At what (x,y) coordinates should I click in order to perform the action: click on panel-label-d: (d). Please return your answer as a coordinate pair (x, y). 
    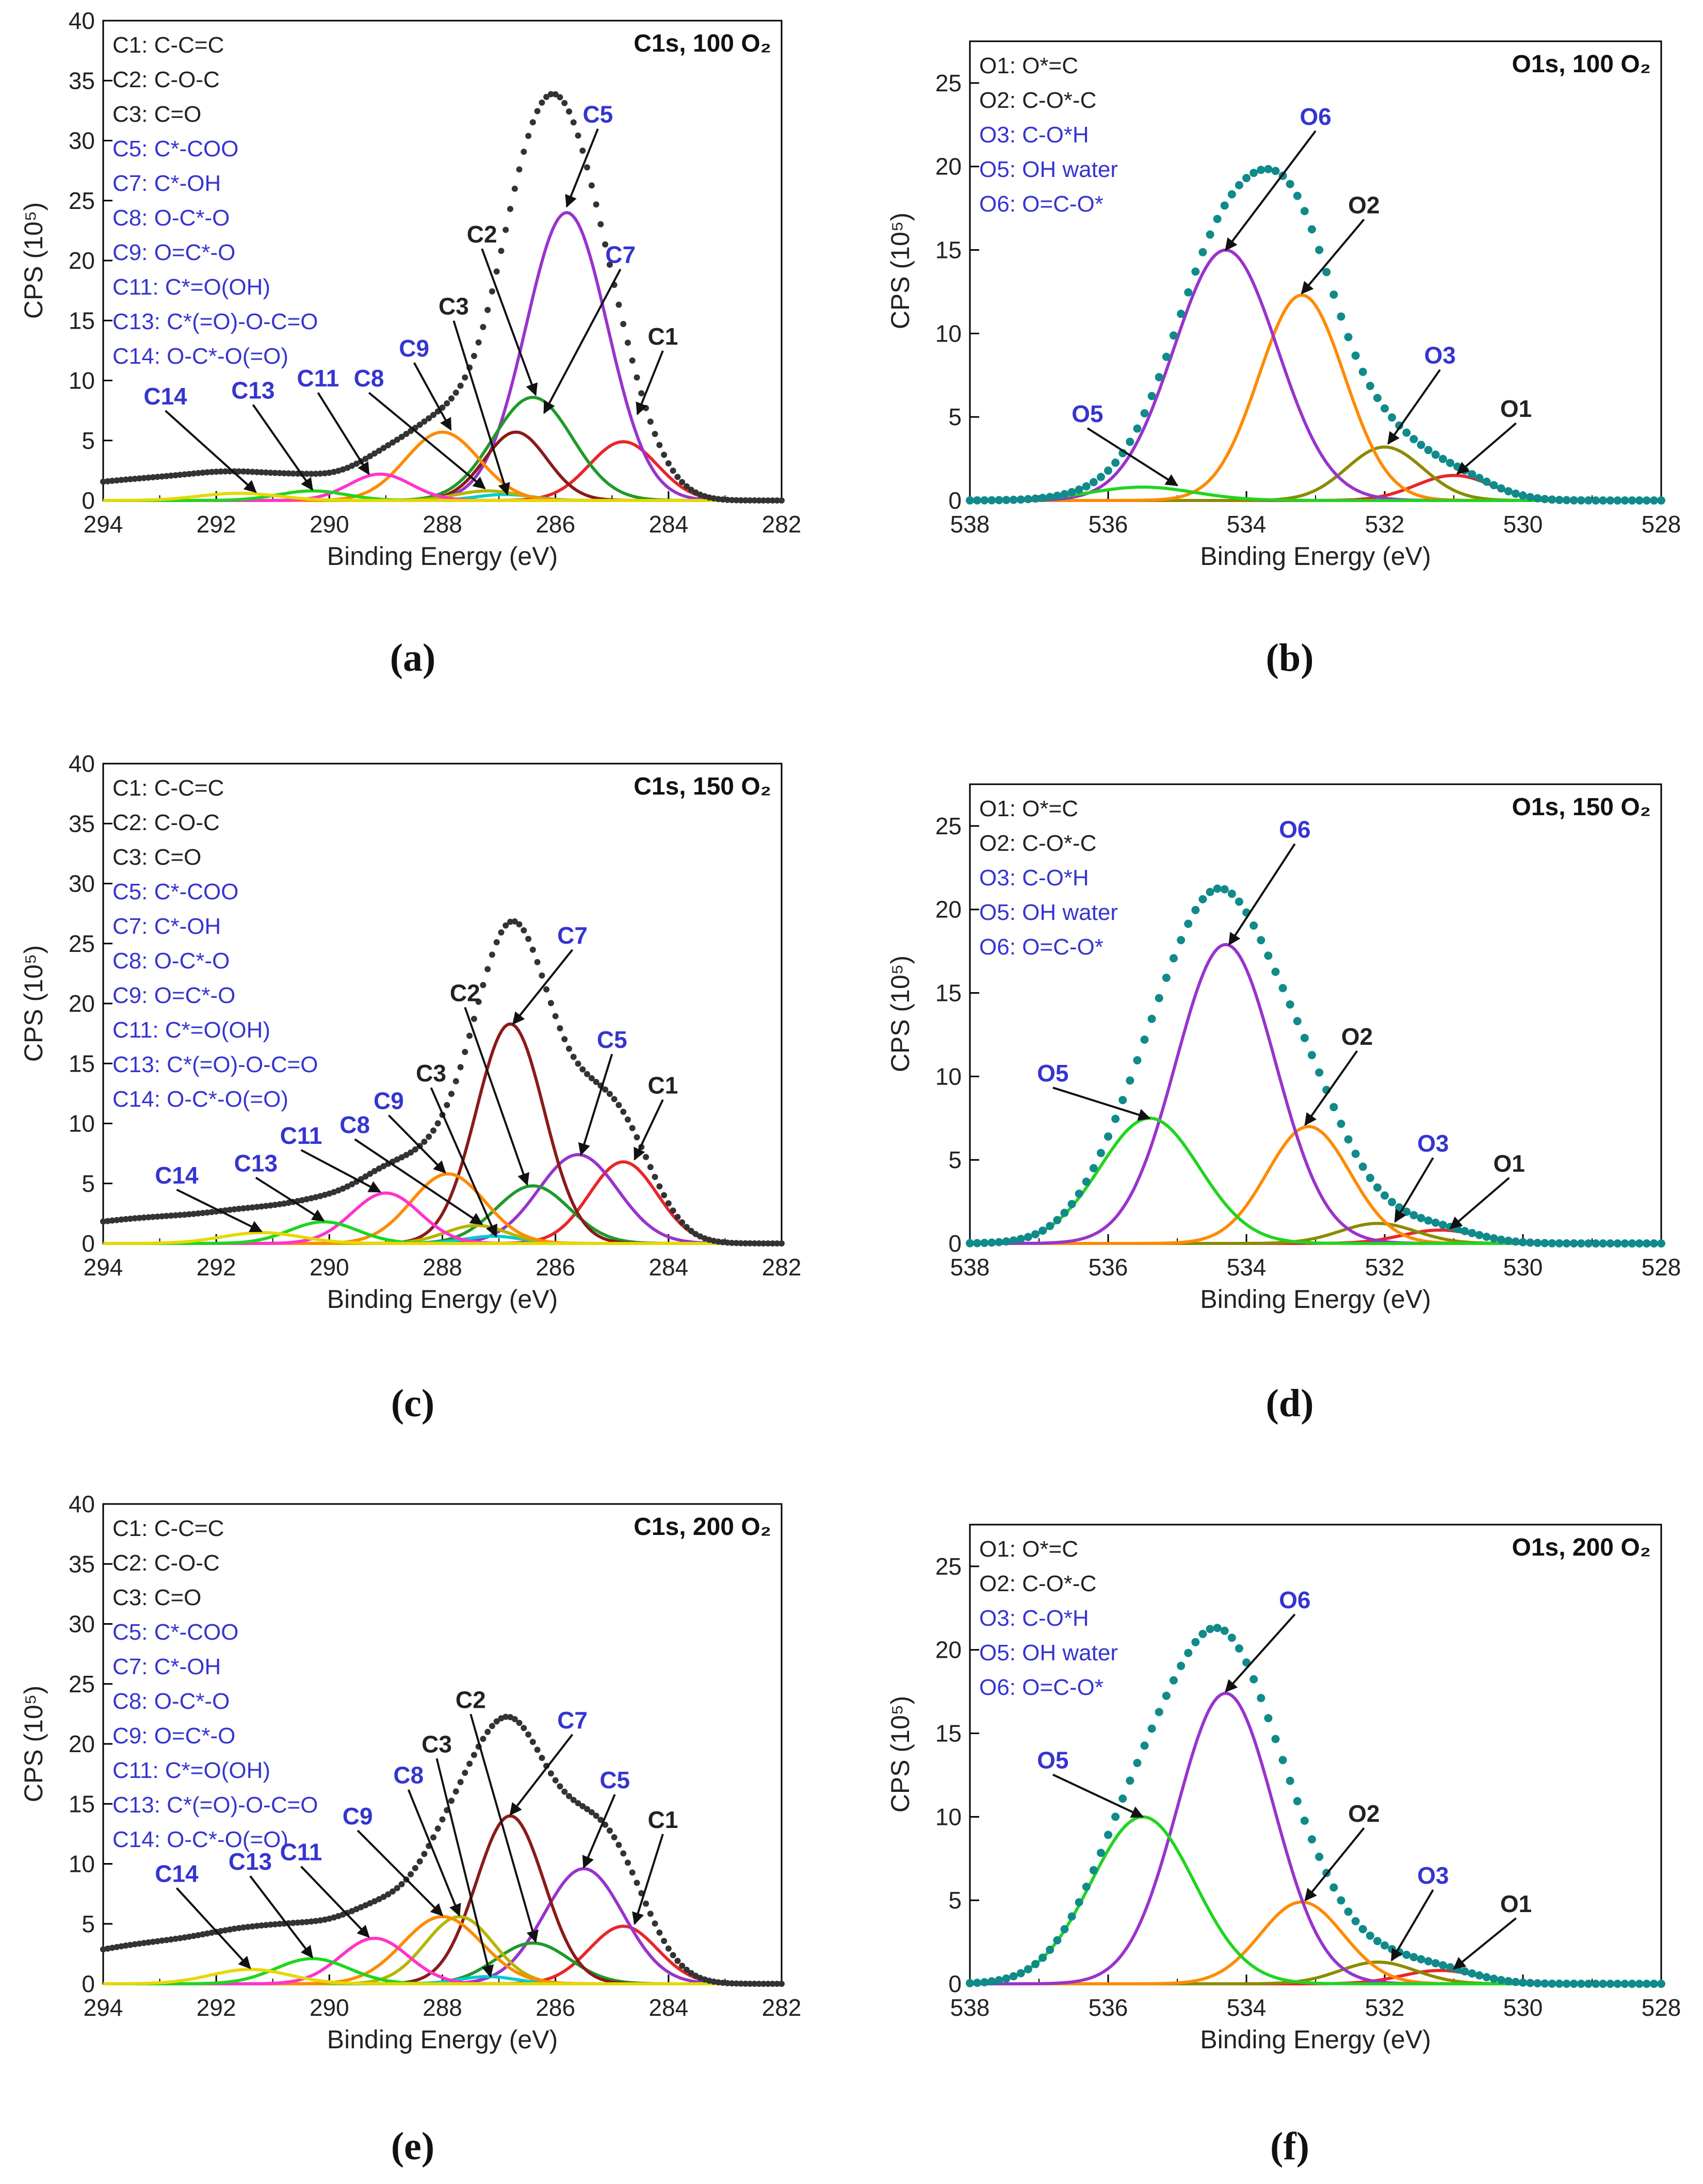
    Looking at the image, I should click on (1290, 1403).